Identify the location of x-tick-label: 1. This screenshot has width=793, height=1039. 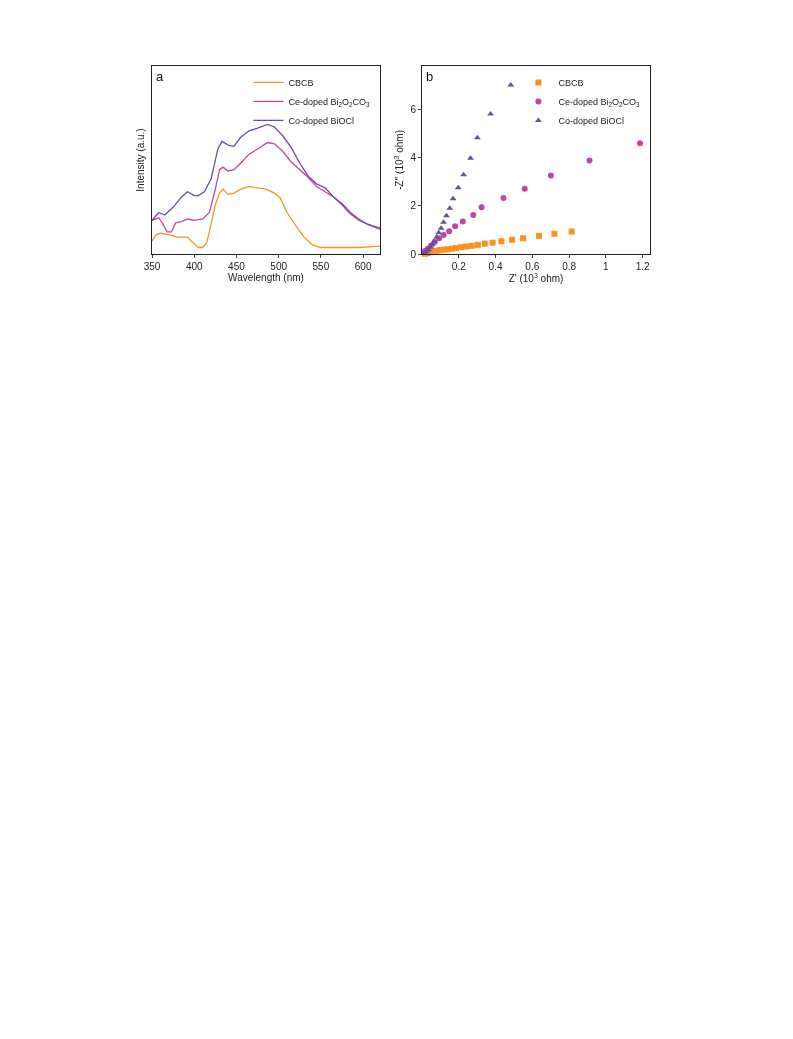
(606, 266).